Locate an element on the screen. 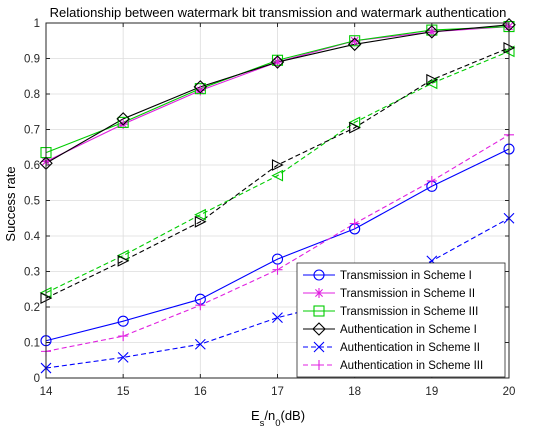 The height and width of the screenshot is (434, 550). y-tick-label: 0.5 is located at coordinates (32, 202).